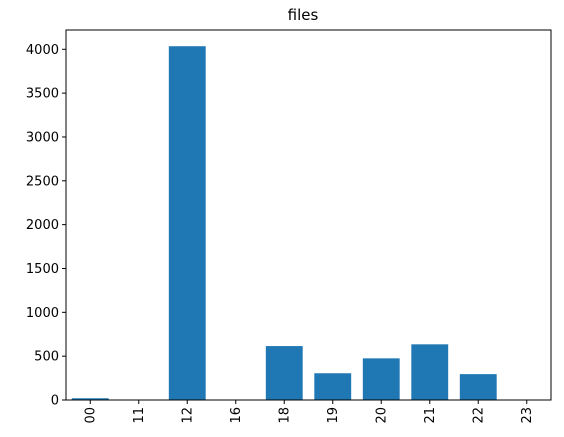 Image resolution: width=564 pixels, height=437 pixels. What do you see at coordinates (309, 412) in the screenshot?
I see `x-axis: 00 11 12 16 18 19 20 21 22 23` at bounding box center [309, 412].